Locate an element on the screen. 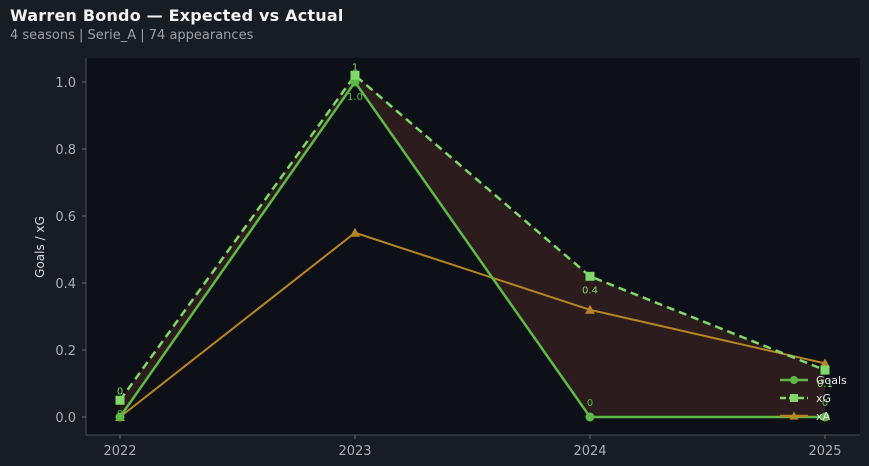 This screenshot has height=466, width=869. y-tick-label: 0.6 is located at coordinates (65, 217).